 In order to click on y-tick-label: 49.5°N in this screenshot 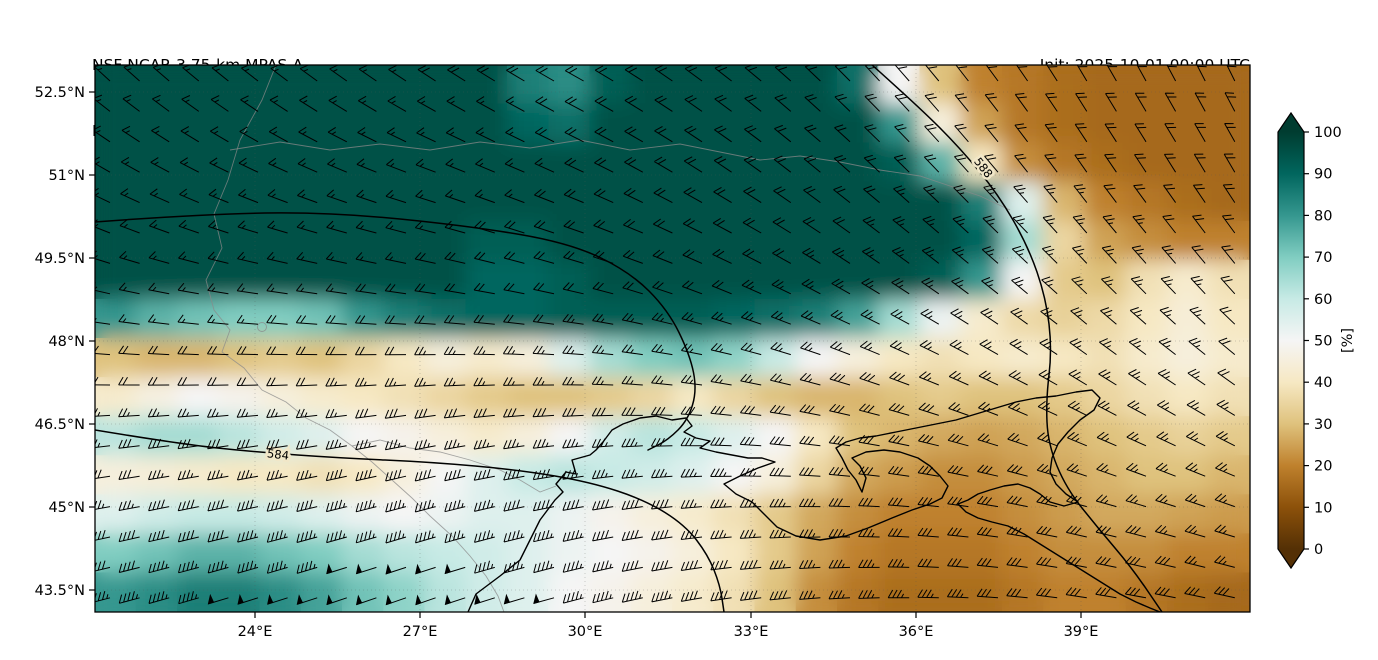, I will do `click(60, 259)`.